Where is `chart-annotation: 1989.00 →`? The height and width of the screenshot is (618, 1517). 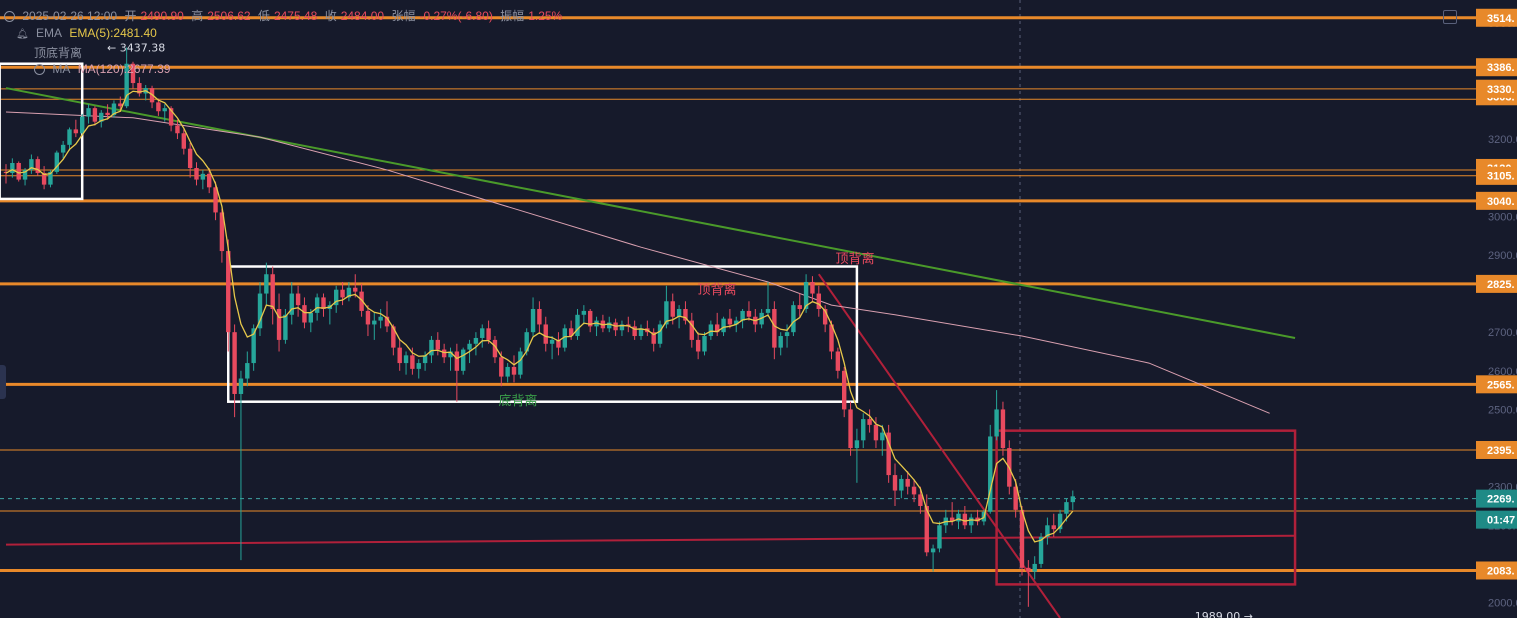 chart-annotation: 1989.00 → is located at coordinates (1224, 614).